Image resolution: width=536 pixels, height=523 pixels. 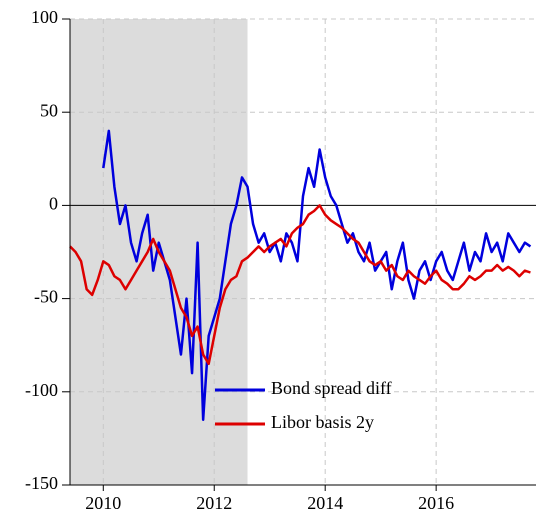 What do you see at coordinates (331, 388) in the screenshot?
I see `legend-label: Bond spread diff` at bounding box center [331, 388].